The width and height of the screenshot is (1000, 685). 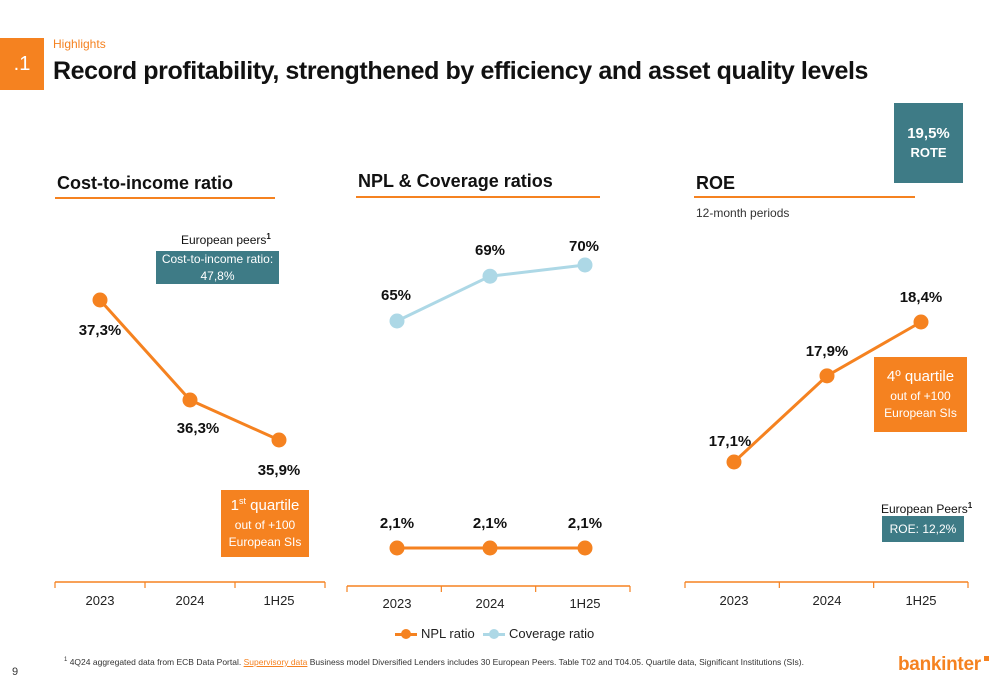 I want to click on chart2-series0-data-label: 17,9%, so click(x=827, y=351).